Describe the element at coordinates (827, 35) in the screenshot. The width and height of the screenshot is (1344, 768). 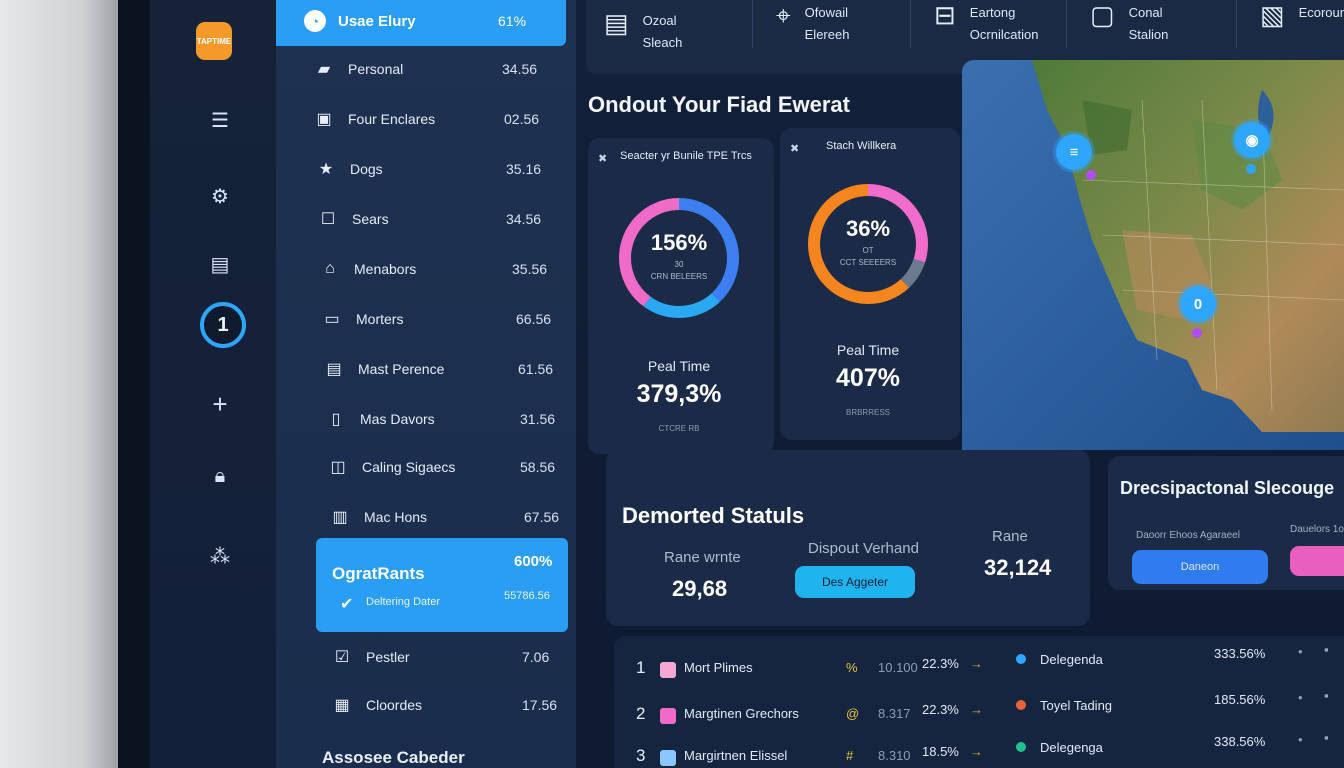
I see `toolbar-item-line2: Elereeh` at that location.